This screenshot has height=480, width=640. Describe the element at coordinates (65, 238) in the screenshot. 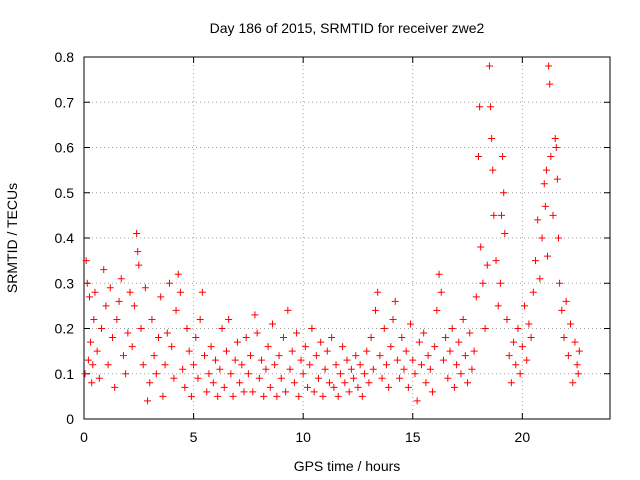

I see `y-tick-label: 0.4` at that location.